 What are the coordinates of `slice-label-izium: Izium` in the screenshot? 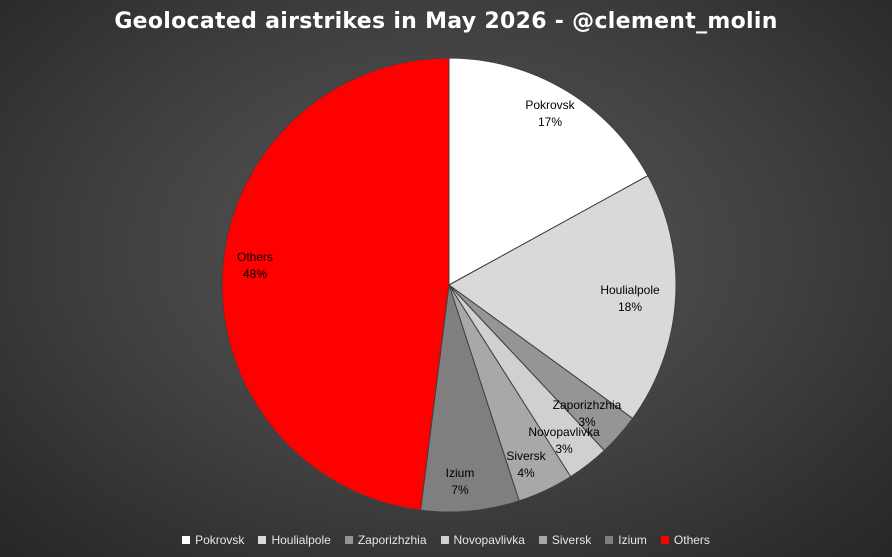 It's located at (460, 473).